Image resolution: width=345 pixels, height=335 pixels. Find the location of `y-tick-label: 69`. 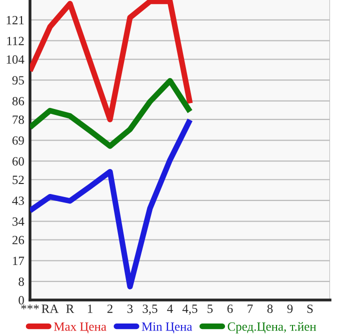

y-tick-label: 69 is located at coordinates (18, 140).